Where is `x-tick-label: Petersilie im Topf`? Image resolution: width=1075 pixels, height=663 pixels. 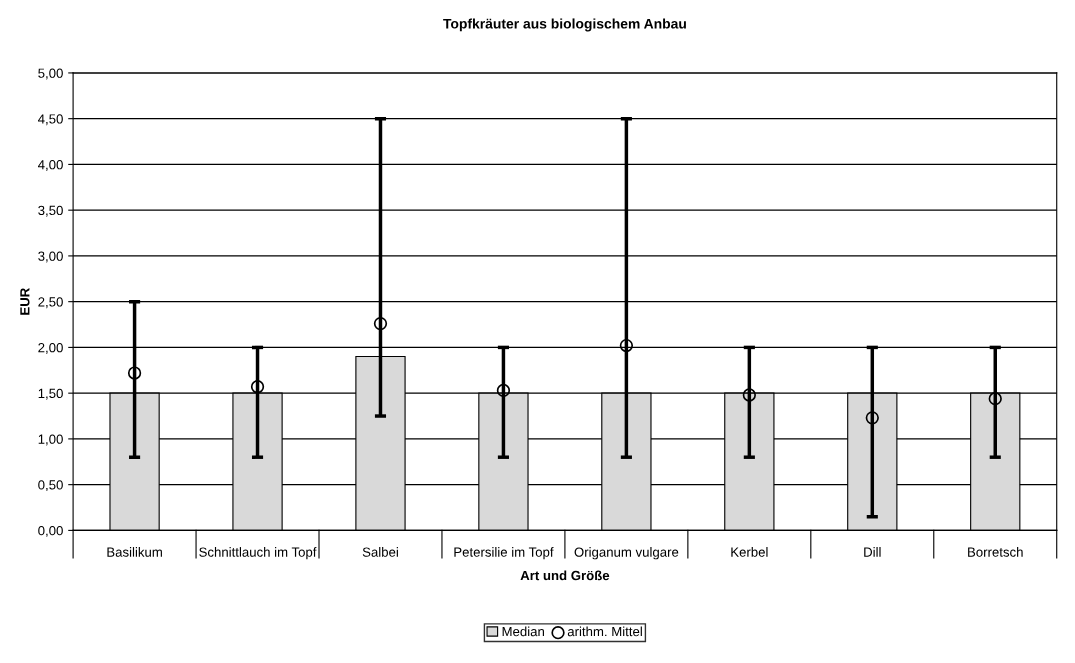 x-tick-label: Petersilie im Topf is located at coordinates (504, 553).